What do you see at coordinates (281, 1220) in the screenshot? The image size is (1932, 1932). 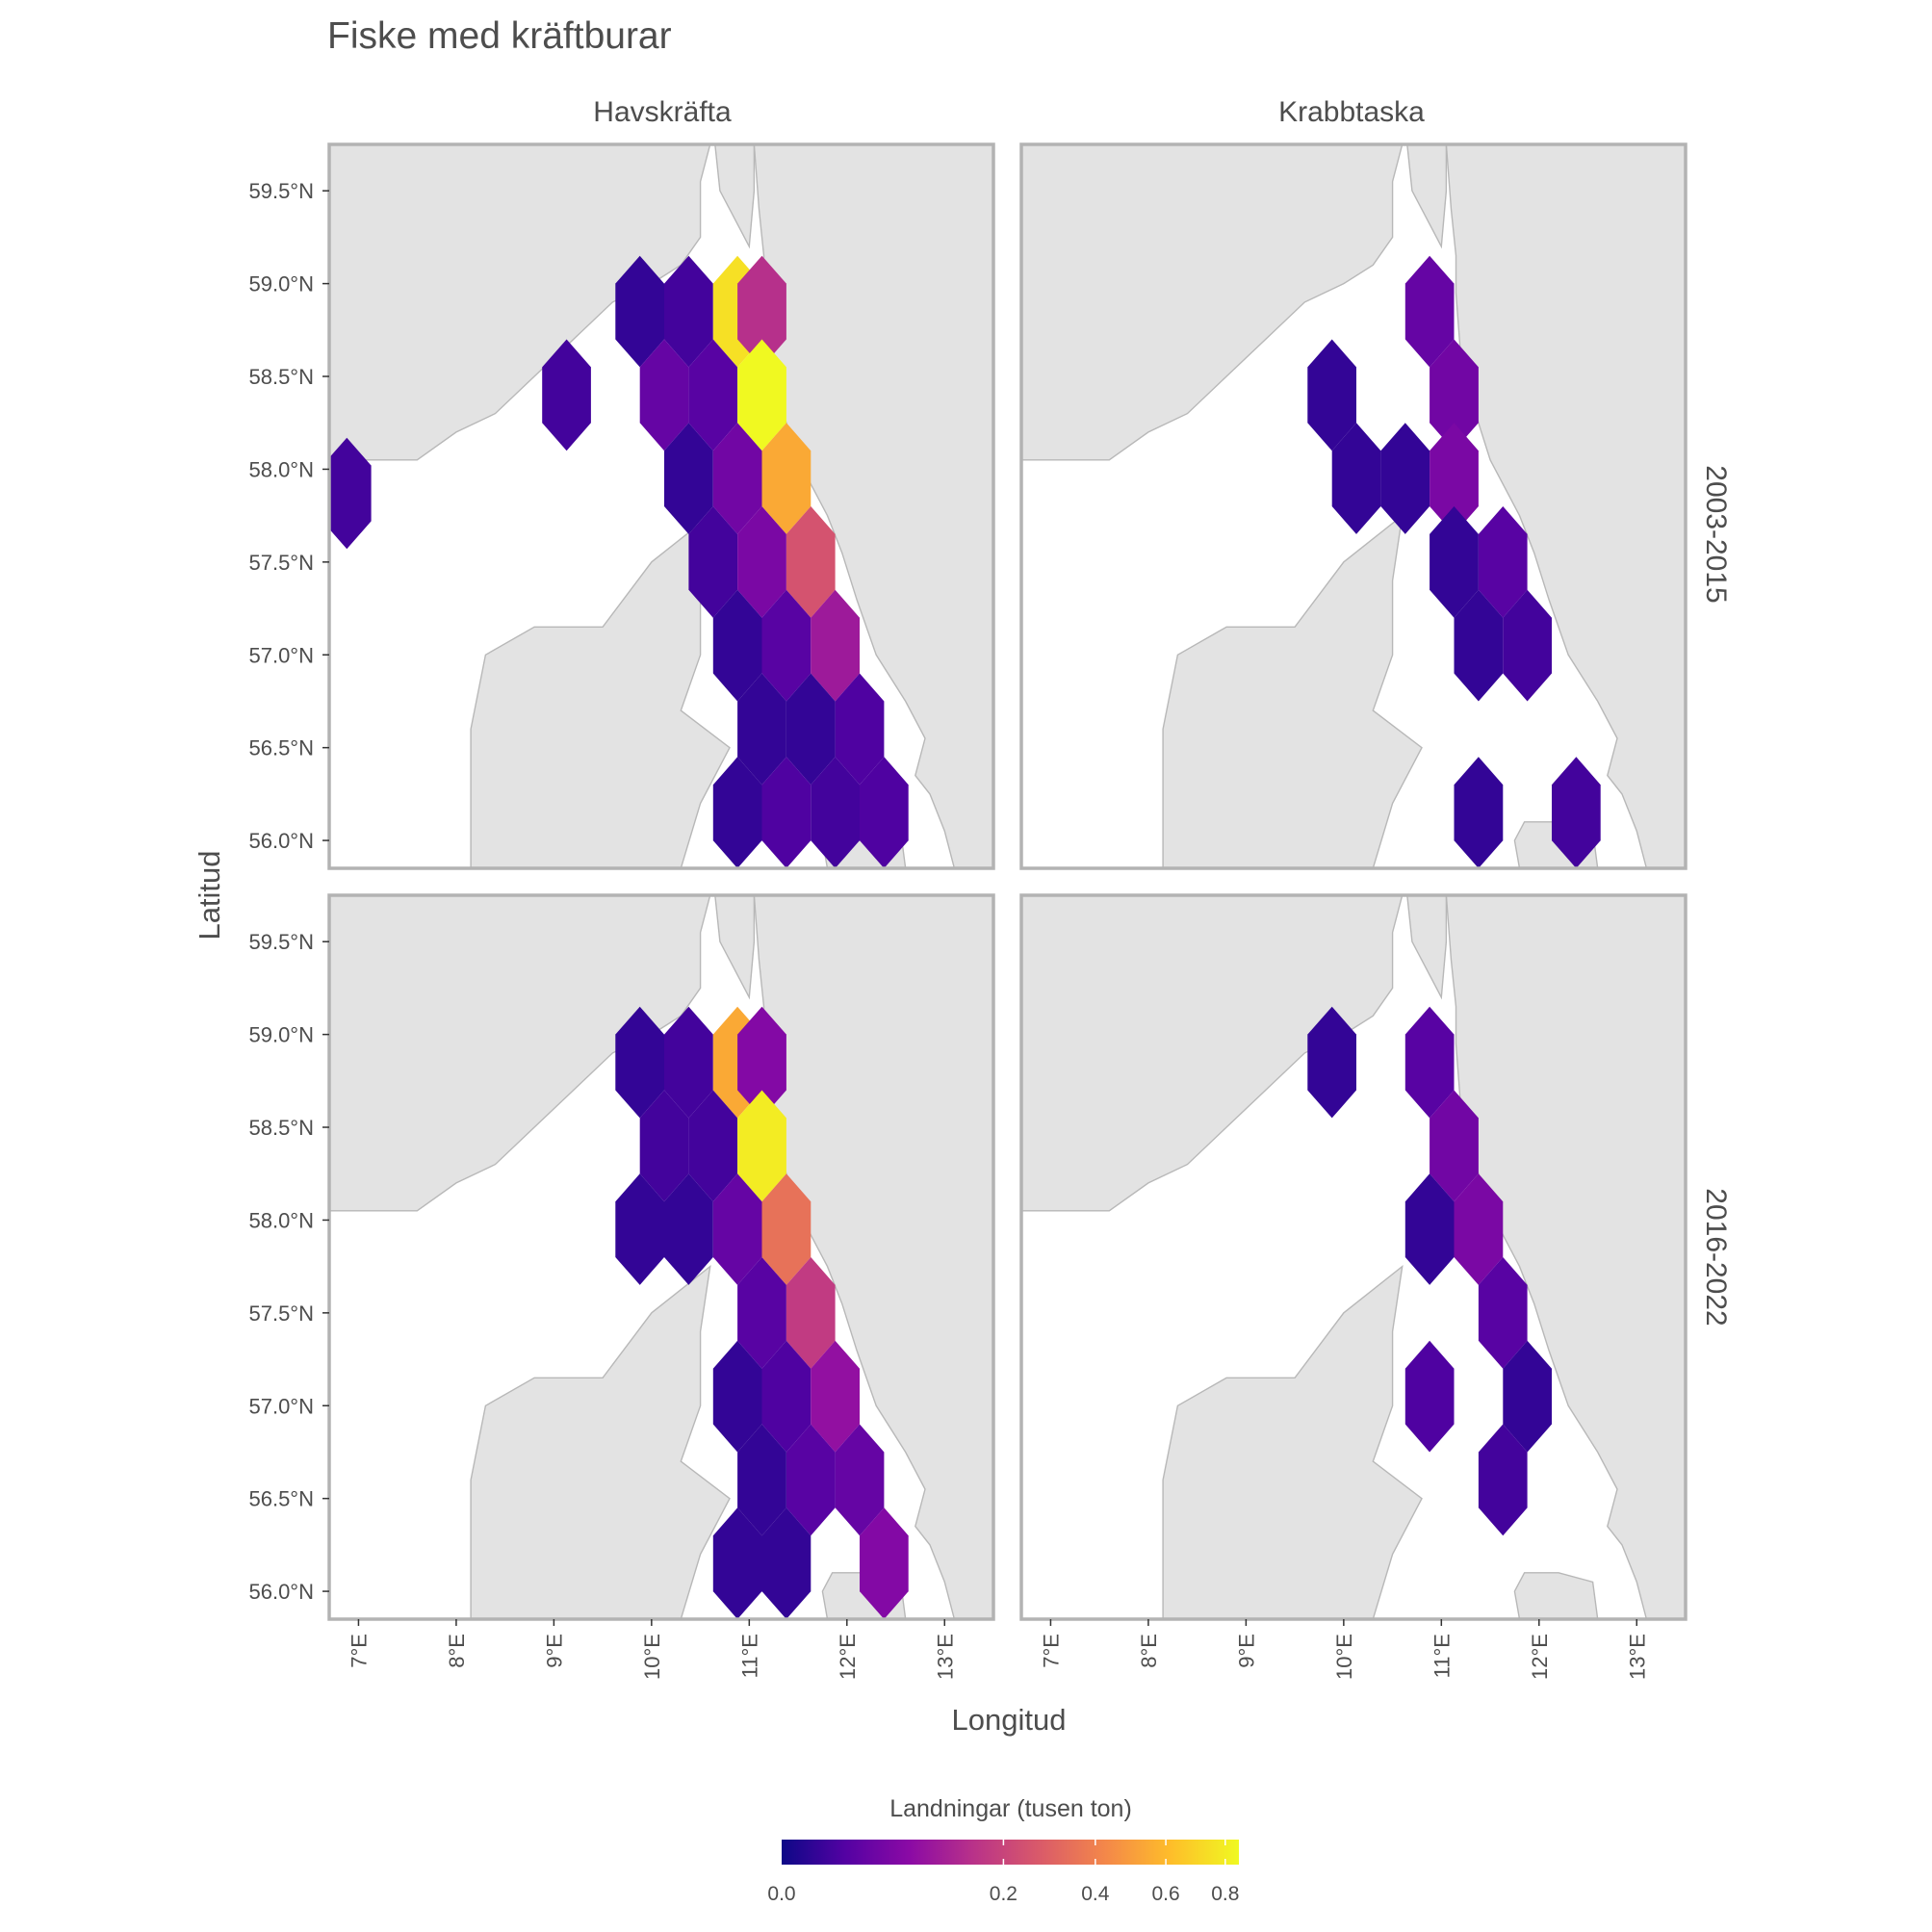 I see `y-tick-label: 58.0°N` at bounding box center [281, 1220].